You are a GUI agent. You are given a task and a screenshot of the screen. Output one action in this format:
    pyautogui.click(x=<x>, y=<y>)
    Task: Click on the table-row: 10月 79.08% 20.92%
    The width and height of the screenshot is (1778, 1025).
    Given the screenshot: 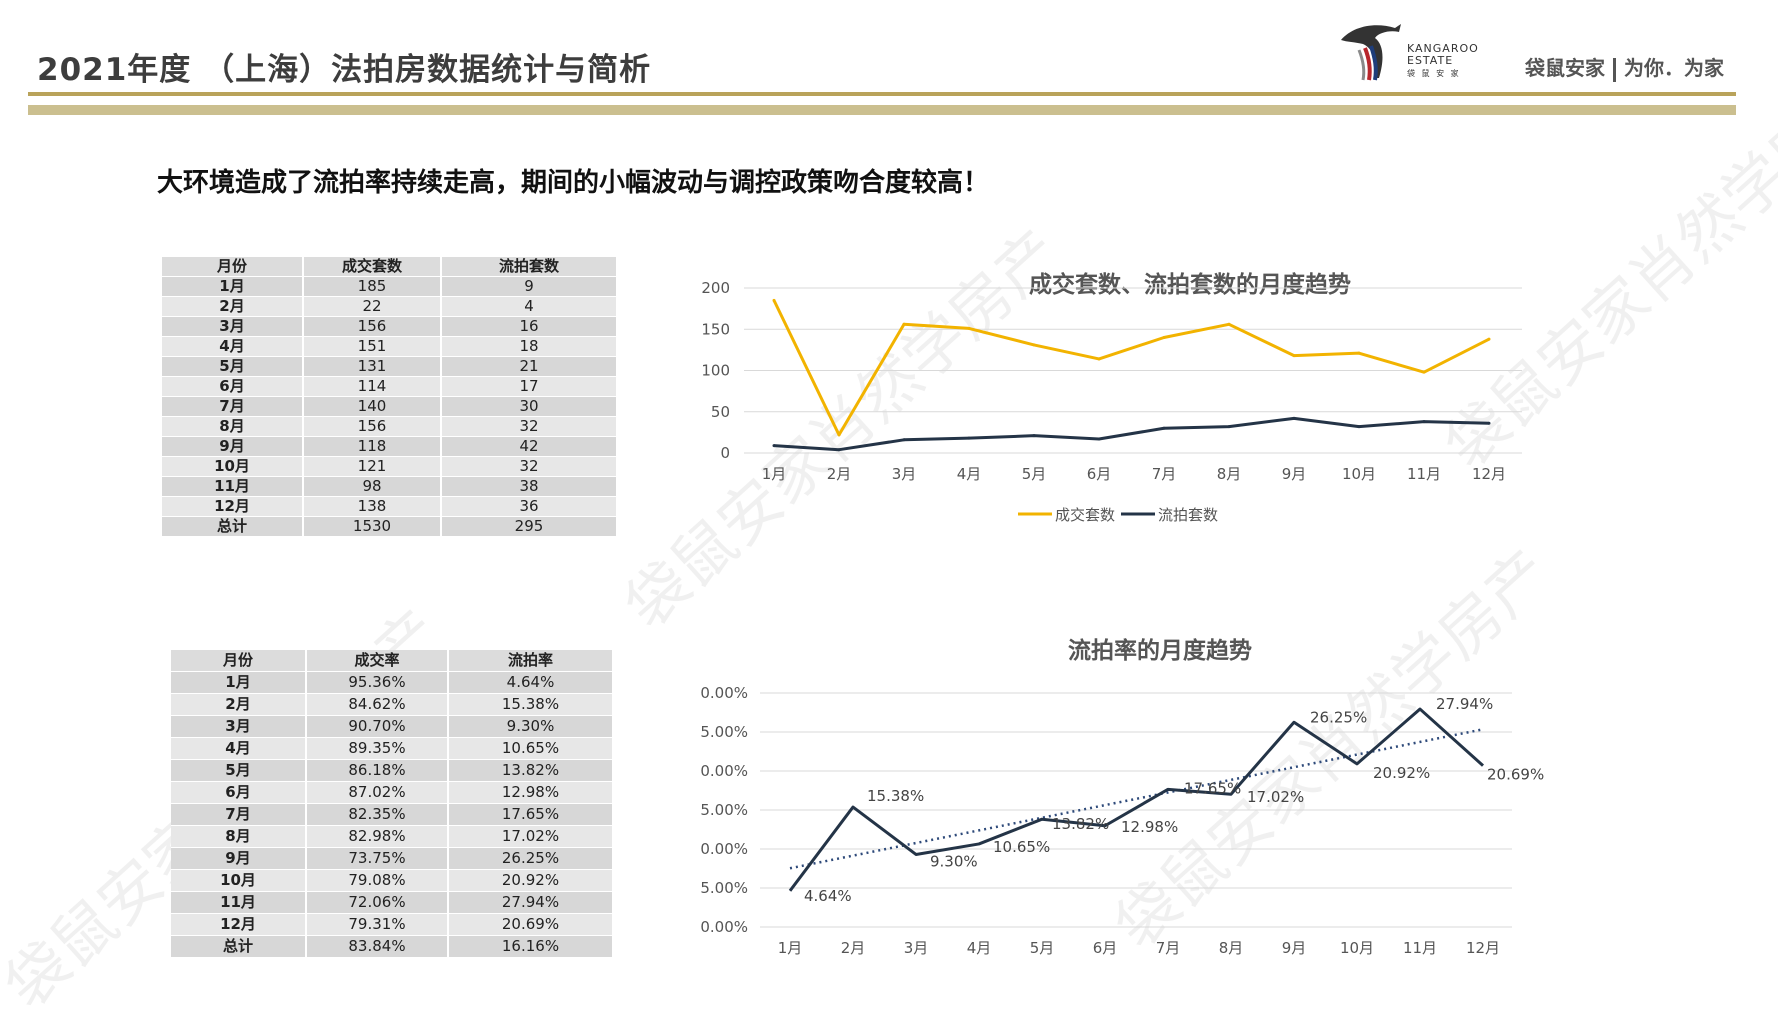 What is the action you would take?
    pyautogui.click(x=391, y=881)
    